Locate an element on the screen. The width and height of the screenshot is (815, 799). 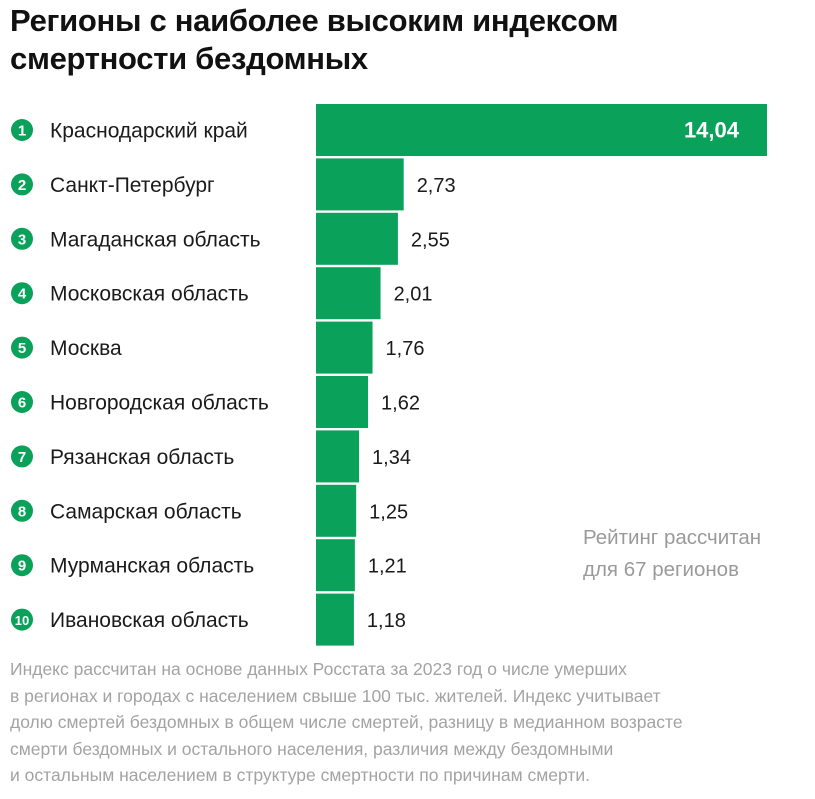
rank-number: 9 is located at coordinates (22, 566).